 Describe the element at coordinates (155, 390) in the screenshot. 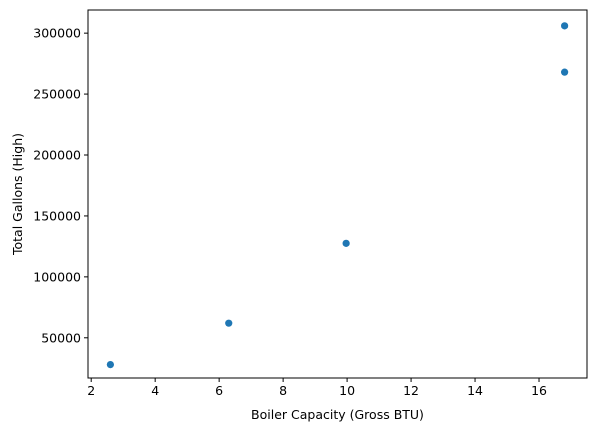

I see `x-tick-label: 4` at that location.